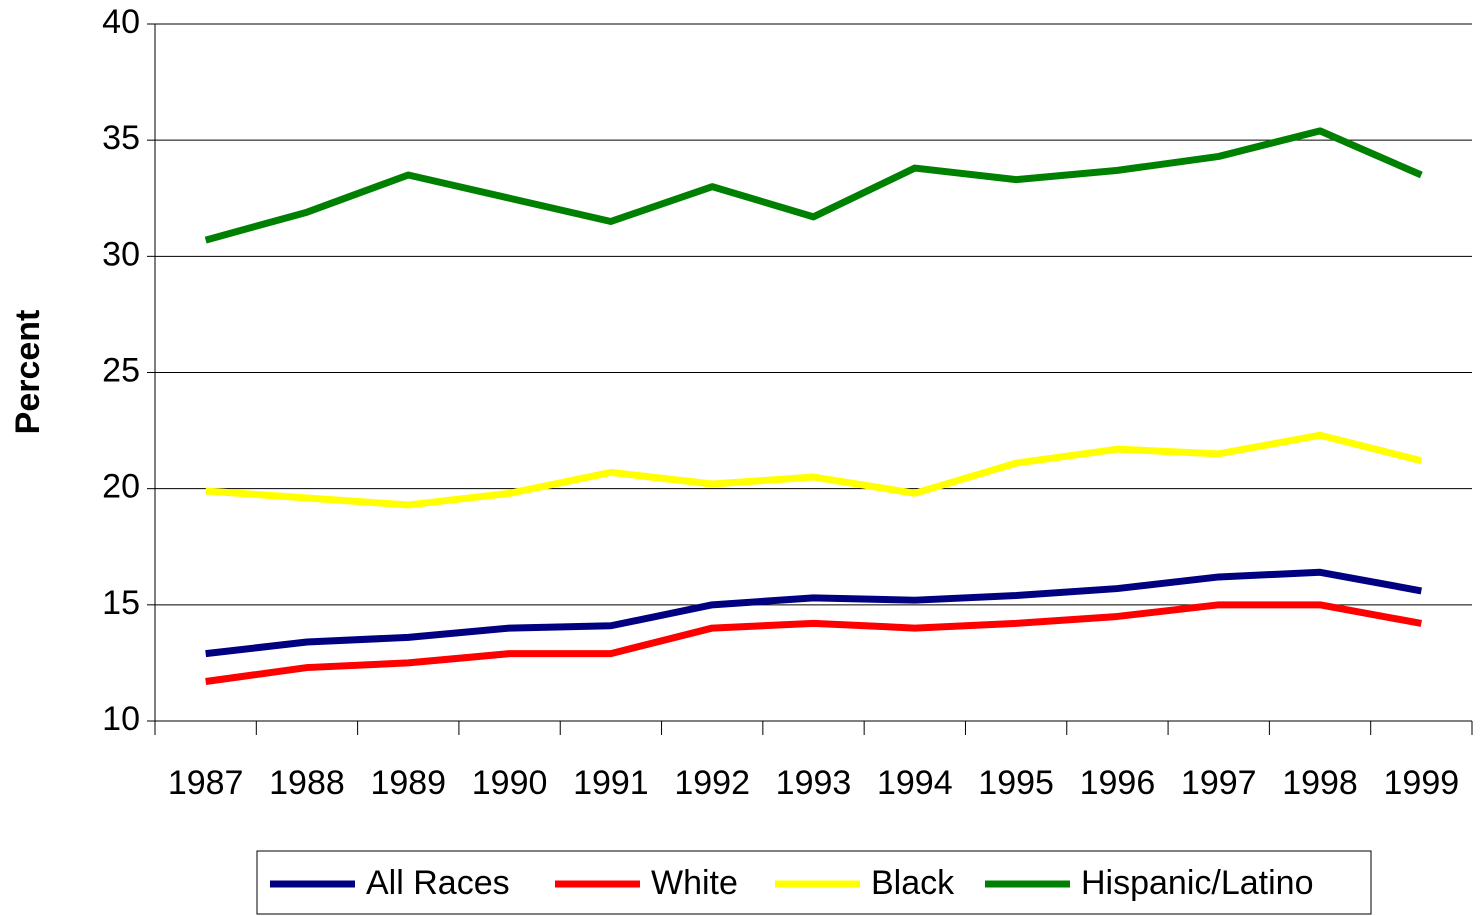 The height and width of the screenshot is (916, 1481). Describe the element at coordinates (694, 883) in the screenshot. I see `legend-label: White` at that location.